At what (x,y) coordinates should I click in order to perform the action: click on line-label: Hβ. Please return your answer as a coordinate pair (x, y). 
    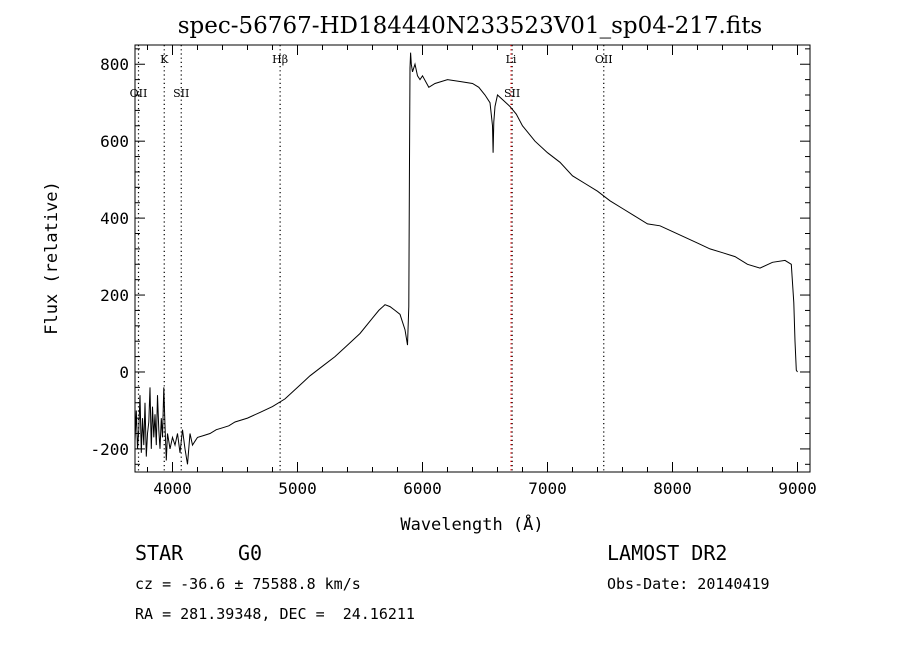
    Looking at the image, I should click on (280, 59).